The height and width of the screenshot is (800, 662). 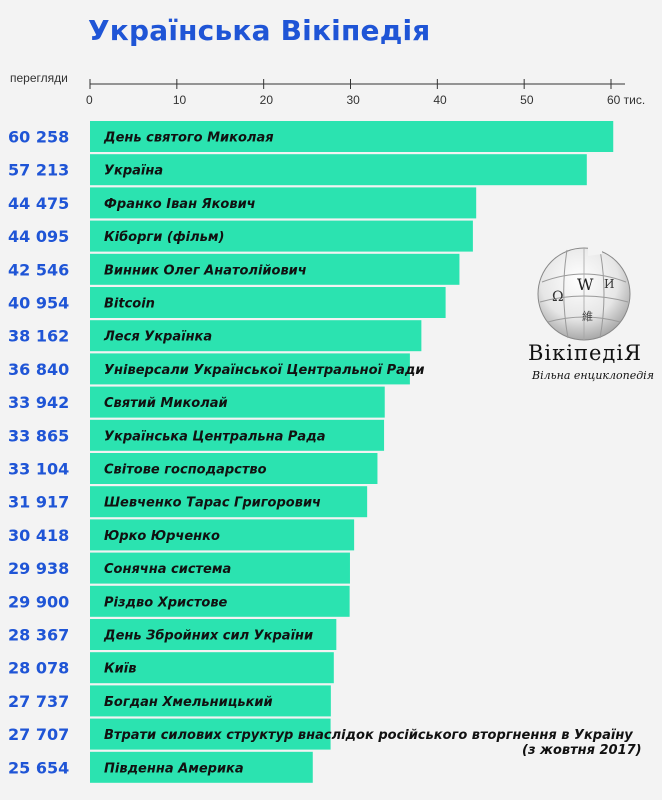 I want to click on value-label: 33 104, so click(x=38, y=469).